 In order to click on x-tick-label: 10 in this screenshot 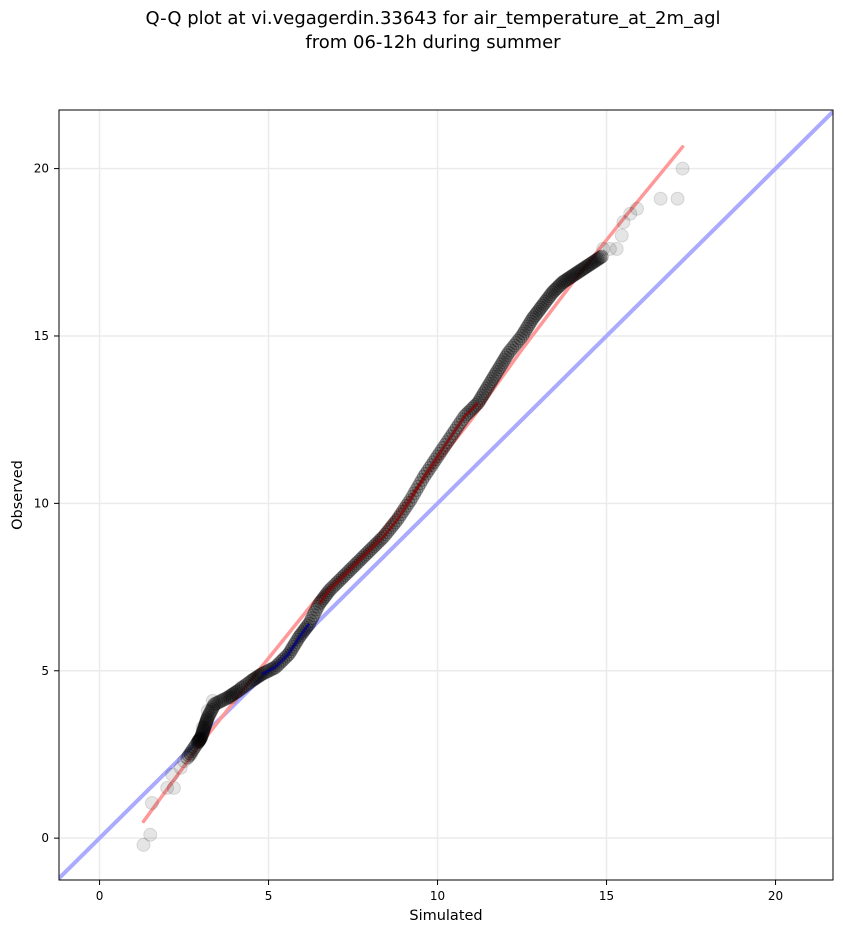, I will do `click(437, 896)`.